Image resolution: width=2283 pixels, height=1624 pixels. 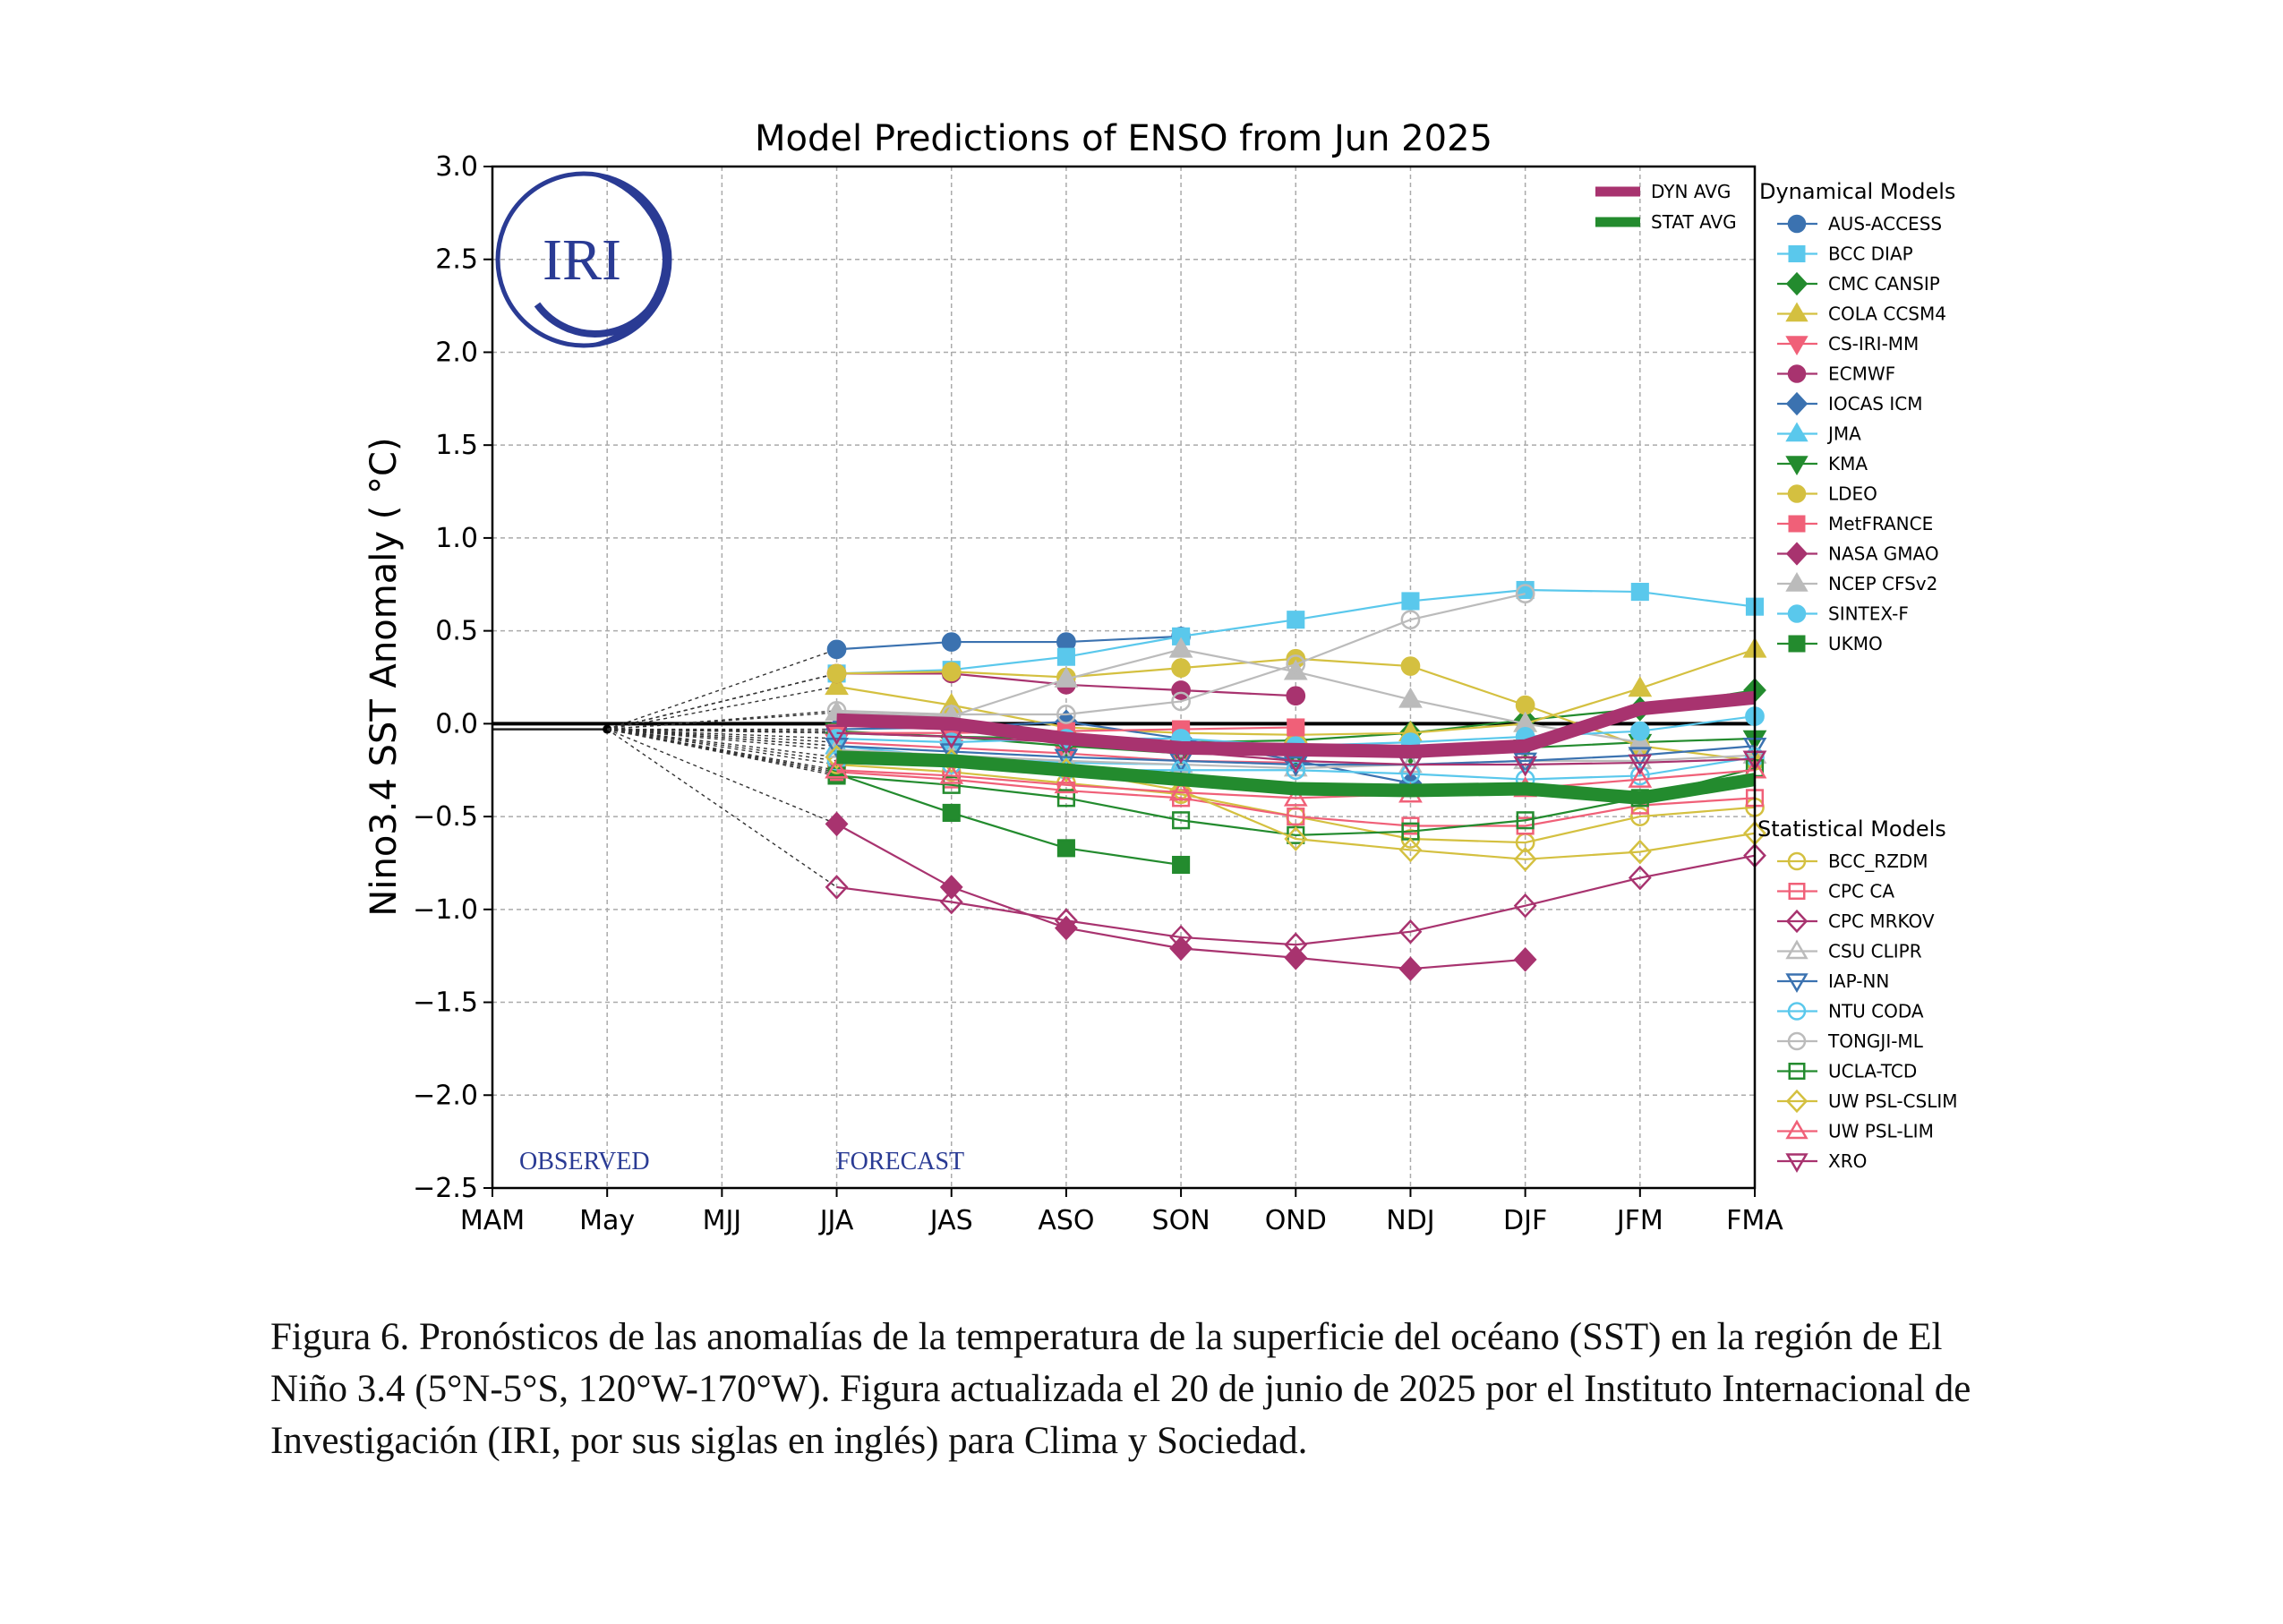 I want to click on avg-line-stat-avg, so click(x=1296, y=777).